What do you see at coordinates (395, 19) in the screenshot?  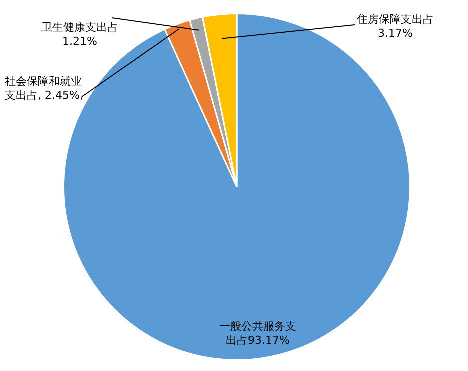 I see `slice-label: 住房保障支出占` at bounding box center [395, 19].